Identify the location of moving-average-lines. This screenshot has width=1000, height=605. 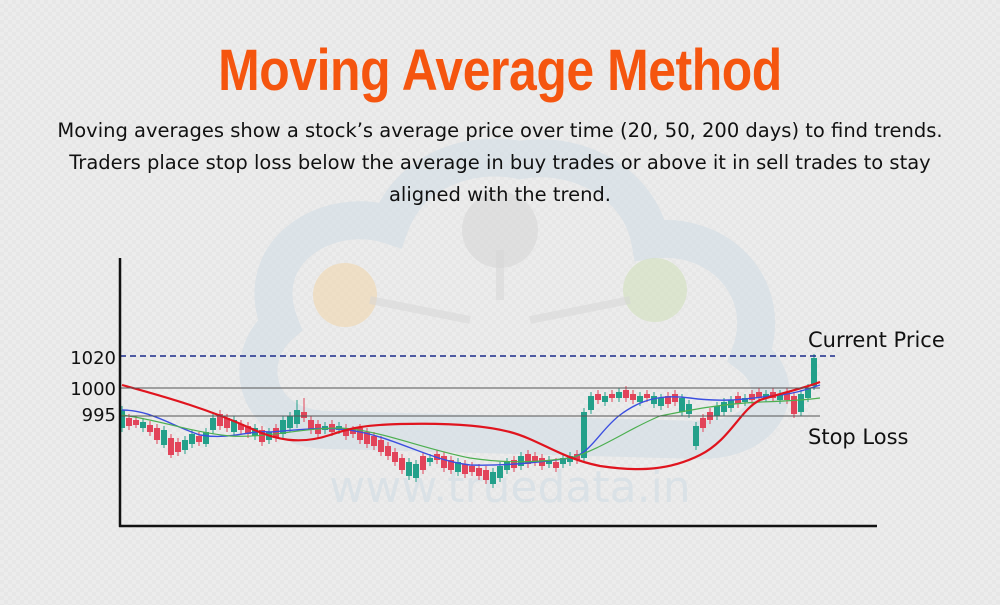
(471, 425).